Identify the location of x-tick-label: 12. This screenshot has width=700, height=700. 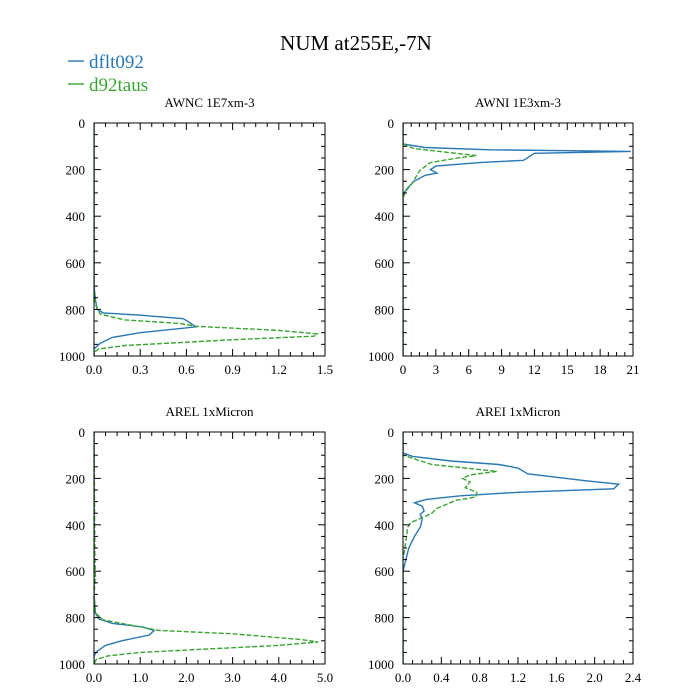
(534, 369).